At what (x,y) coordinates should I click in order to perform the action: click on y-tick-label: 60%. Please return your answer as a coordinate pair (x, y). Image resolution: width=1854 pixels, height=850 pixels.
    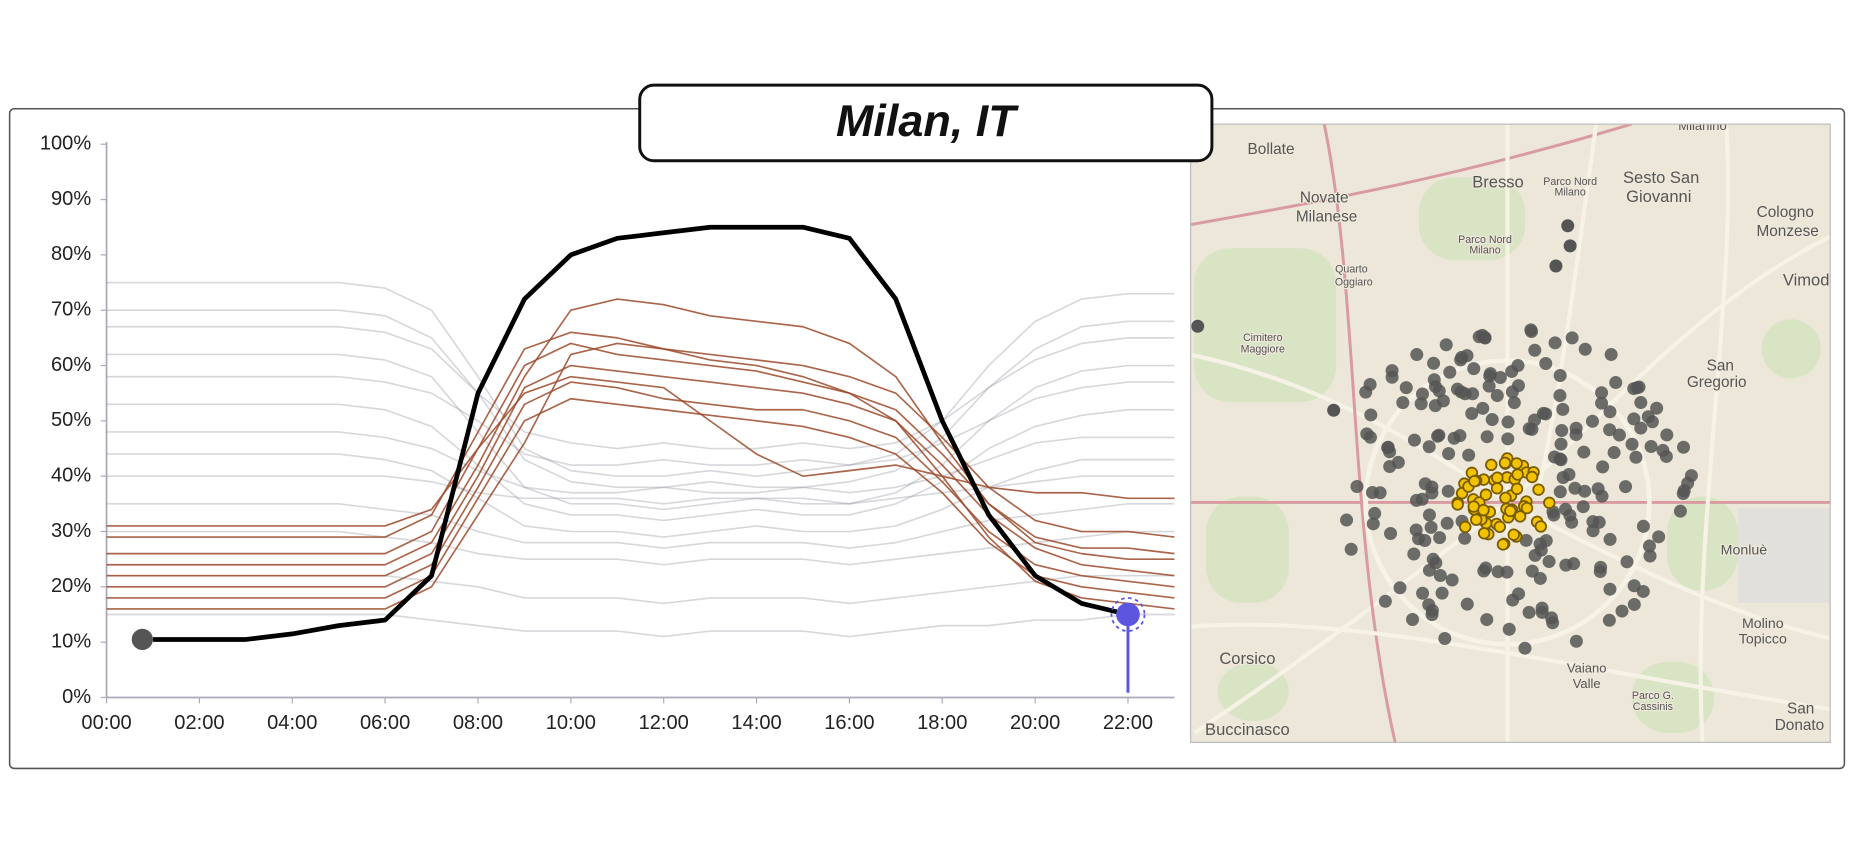
    Looking at the image, I should click on (71, 365).